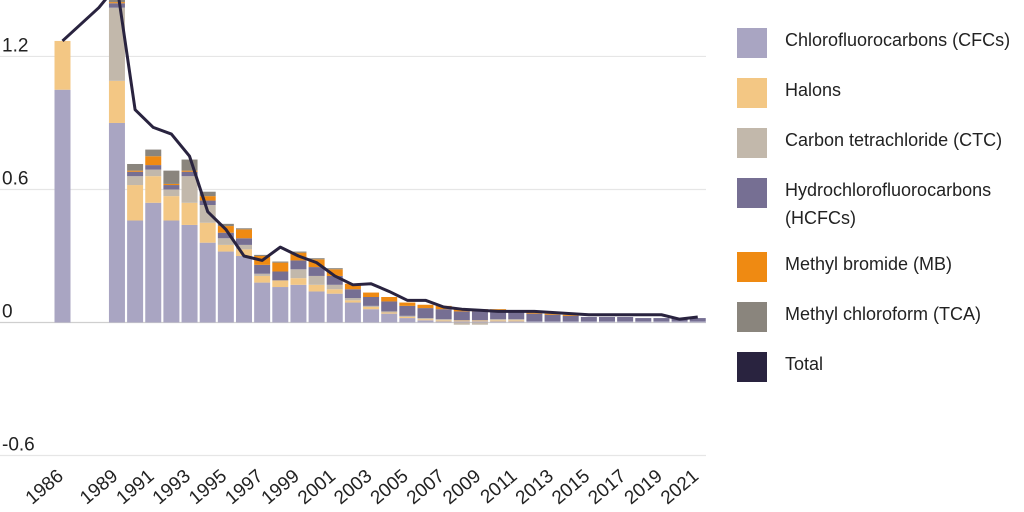 Image resolution: width=1024 pixels, height=512 pixels. I want to click on legend-item: Hydrochlorofluorocarbons (HCFCs), so click(880, 204).